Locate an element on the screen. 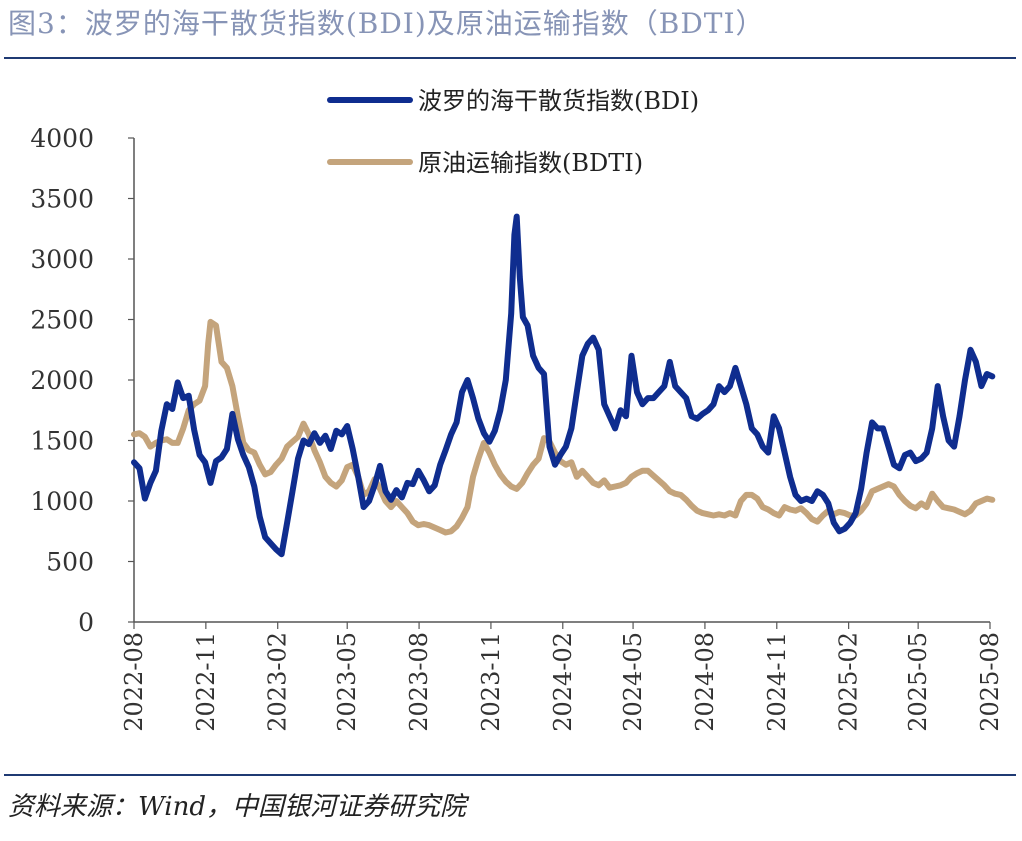 The height and width of the screenshot is (841, 1022). legend: 波罗的海干散货指数(BDI) 原油运输指数(BDTI) is located at coordinates (513, 132).